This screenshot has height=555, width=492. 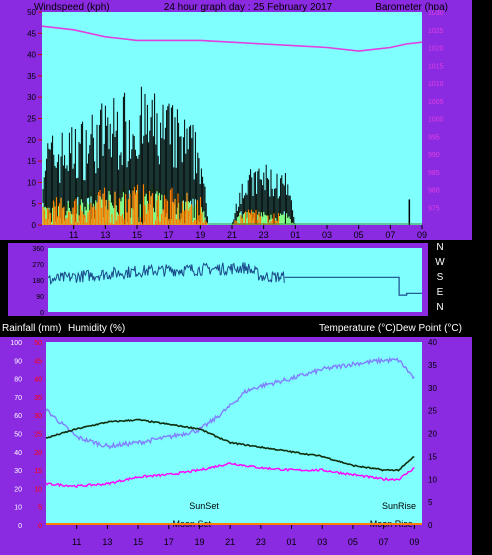 I want to click on humidity-tick-label: 60, so click(x=18, y=416).